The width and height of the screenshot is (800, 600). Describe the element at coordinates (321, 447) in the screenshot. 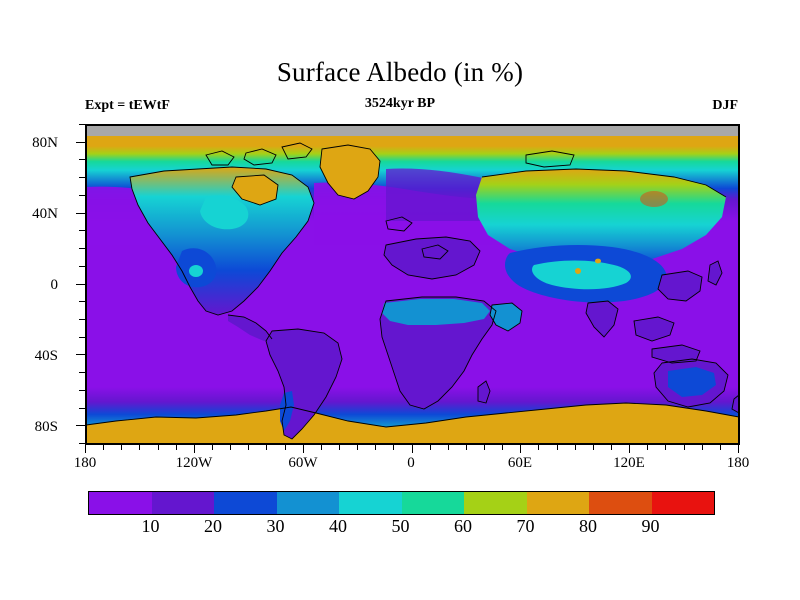

I see `xtick--50` at that location.